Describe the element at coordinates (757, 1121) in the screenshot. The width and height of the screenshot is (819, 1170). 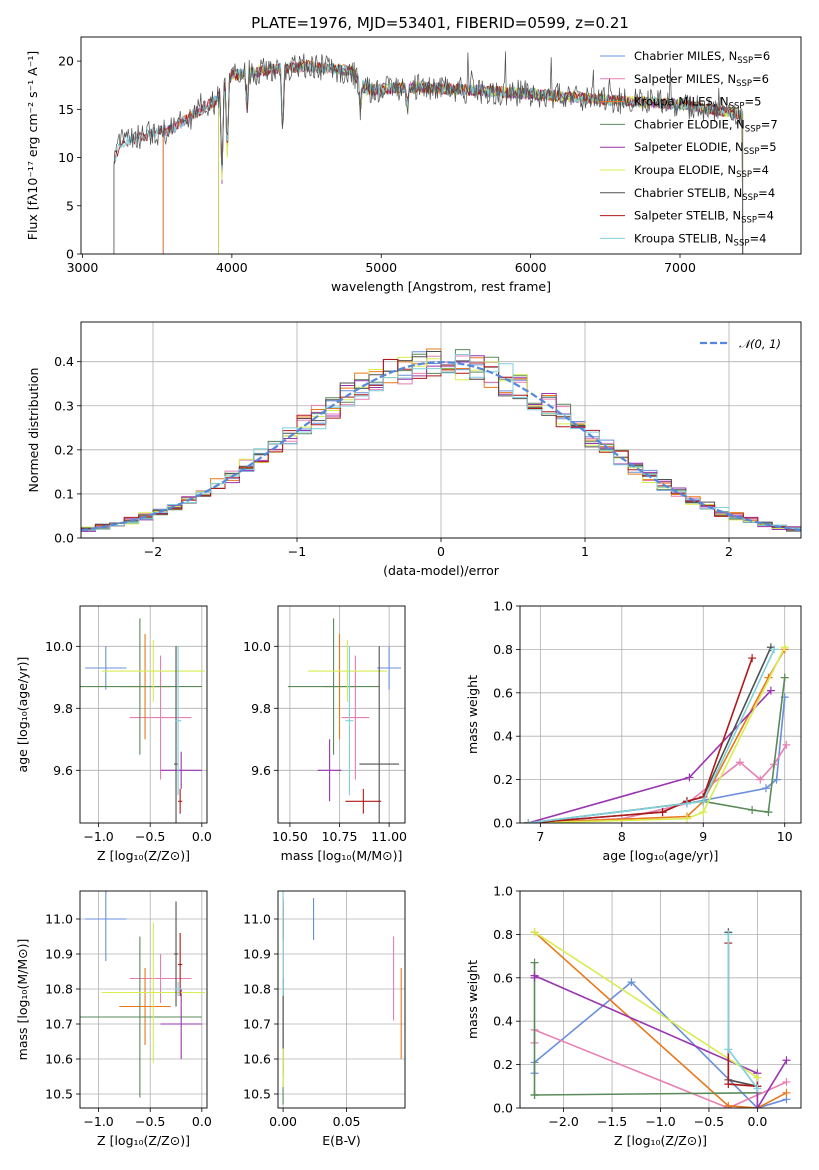
I see `x-tick-label: 0.0` at that location.